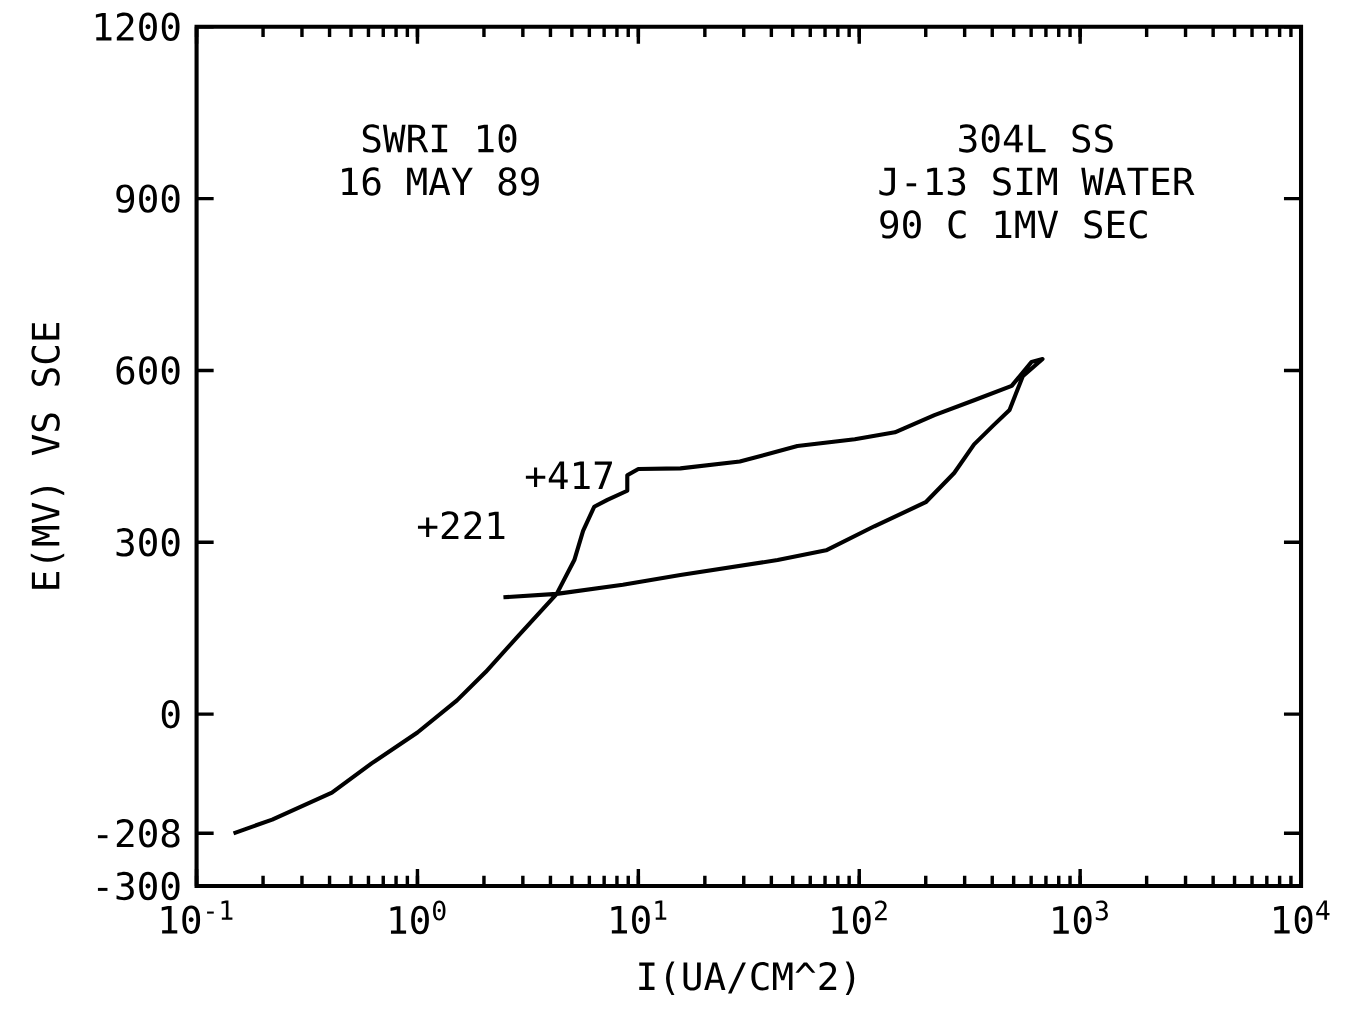 Image resolution: width=1345 pixels, height=1011 pixels. I want to click on x-axis-title: I(UA/CM^2), so click(747, 978).